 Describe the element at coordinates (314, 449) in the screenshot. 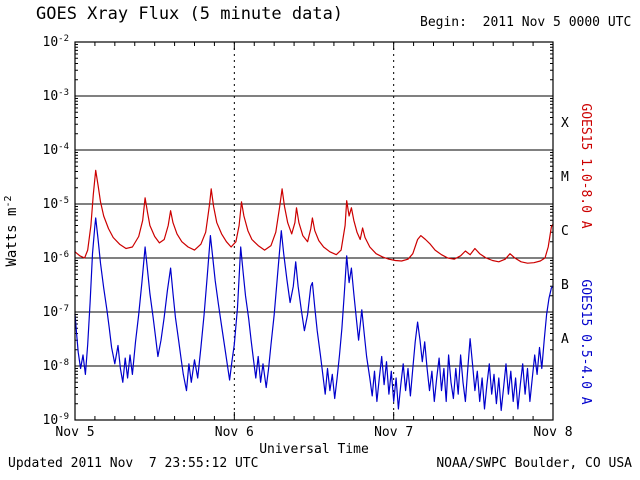

I see `x-axis-title: Universal Time` at that location.